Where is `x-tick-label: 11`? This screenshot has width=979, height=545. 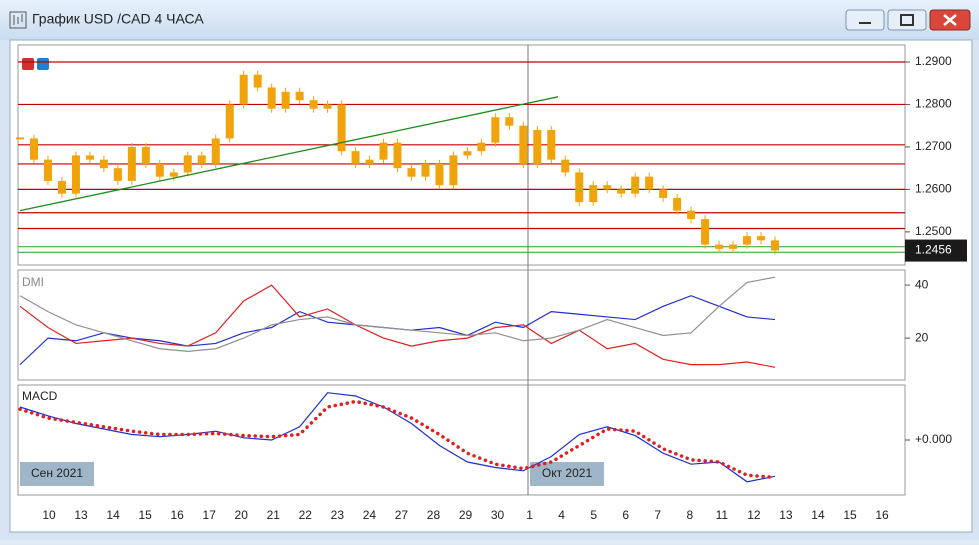
x-tick-label: 11 is located at coordinates (722, 515).